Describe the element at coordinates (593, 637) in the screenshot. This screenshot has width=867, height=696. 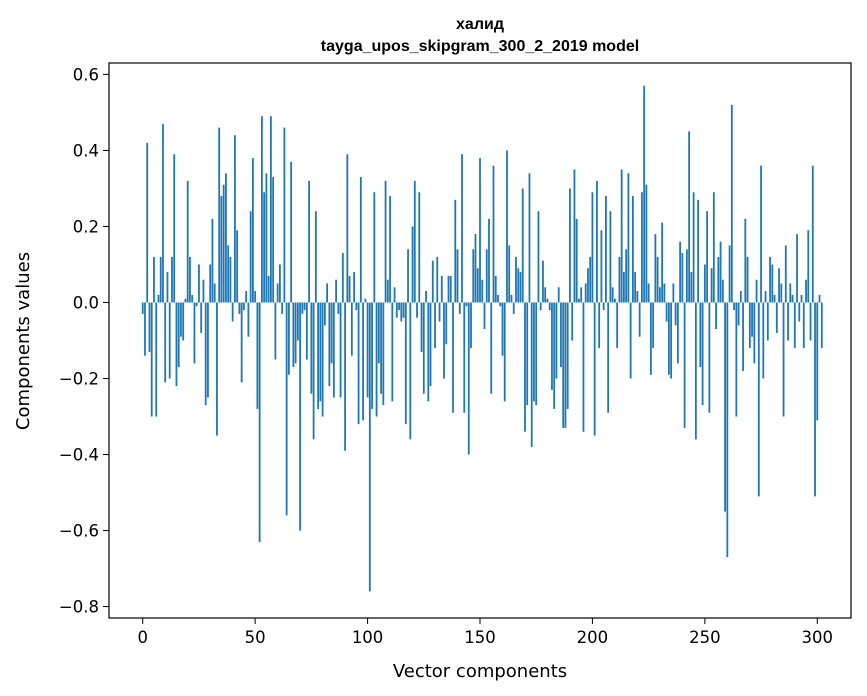
I see `x-tick-label: 200` at that location.